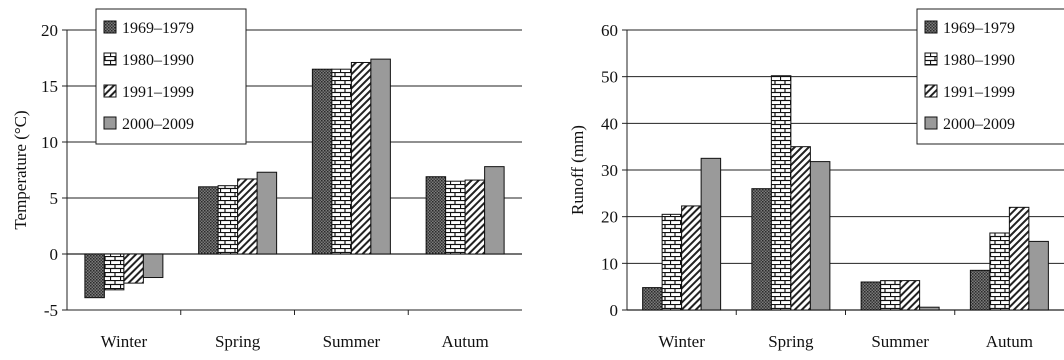  What do you see at coordinates (609, 30) in the screenshot?
I see `y-tick-label: 60` at bounding box center [609, 30].